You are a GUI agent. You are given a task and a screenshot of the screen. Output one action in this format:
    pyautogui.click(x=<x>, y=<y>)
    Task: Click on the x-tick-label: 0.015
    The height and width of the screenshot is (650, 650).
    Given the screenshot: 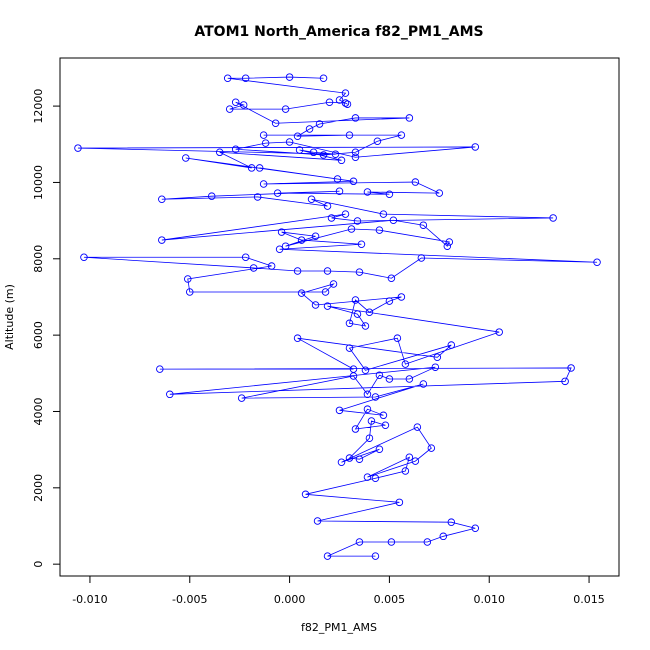 What is the action you would take?
    pyautogui.click(x=589, y=599)
    